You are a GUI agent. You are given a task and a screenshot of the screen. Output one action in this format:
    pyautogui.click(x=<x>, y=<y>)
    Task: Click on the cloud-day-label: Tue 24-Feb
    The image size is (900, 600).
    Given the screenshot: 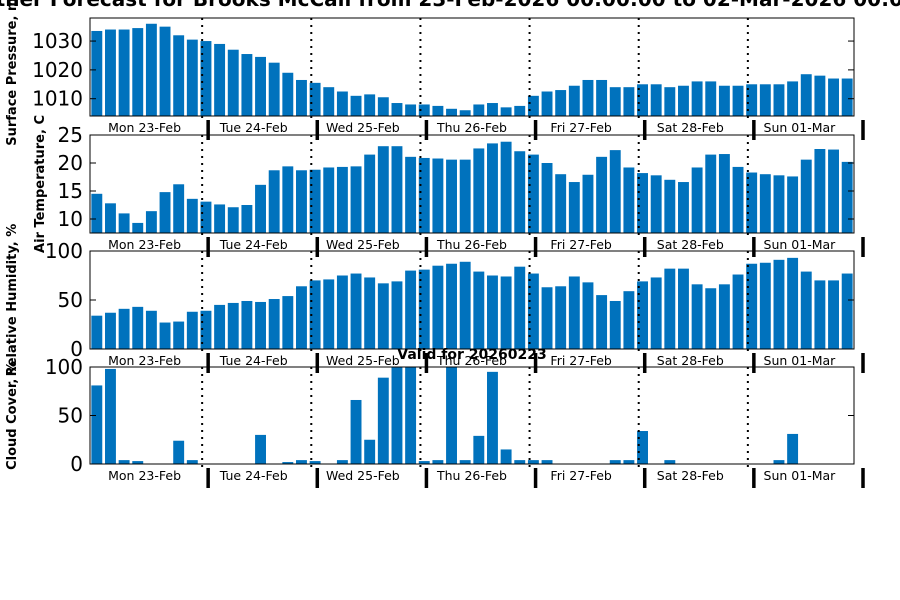 What is the action you would take?
    pyautogui.click(x=253, y=475)
    